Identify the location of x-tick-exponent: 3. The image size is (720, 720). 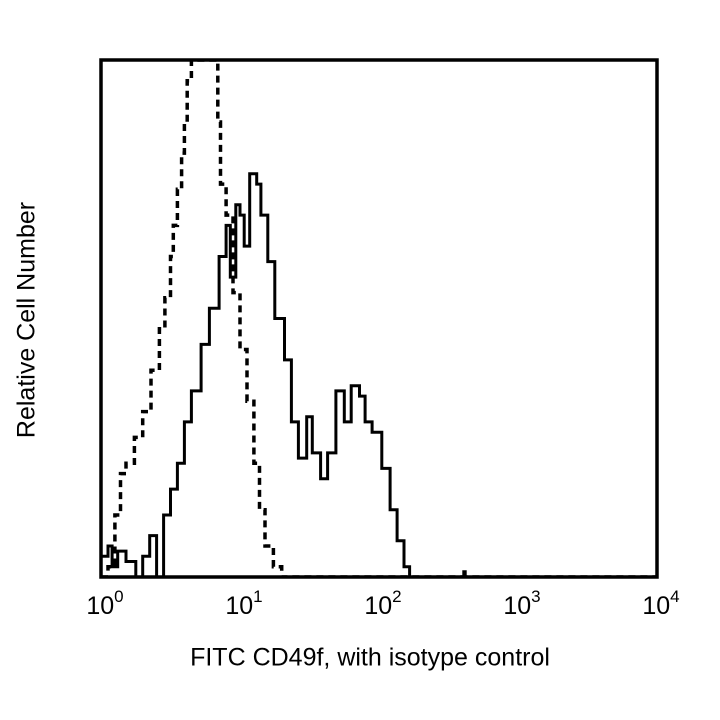
(536, 596).